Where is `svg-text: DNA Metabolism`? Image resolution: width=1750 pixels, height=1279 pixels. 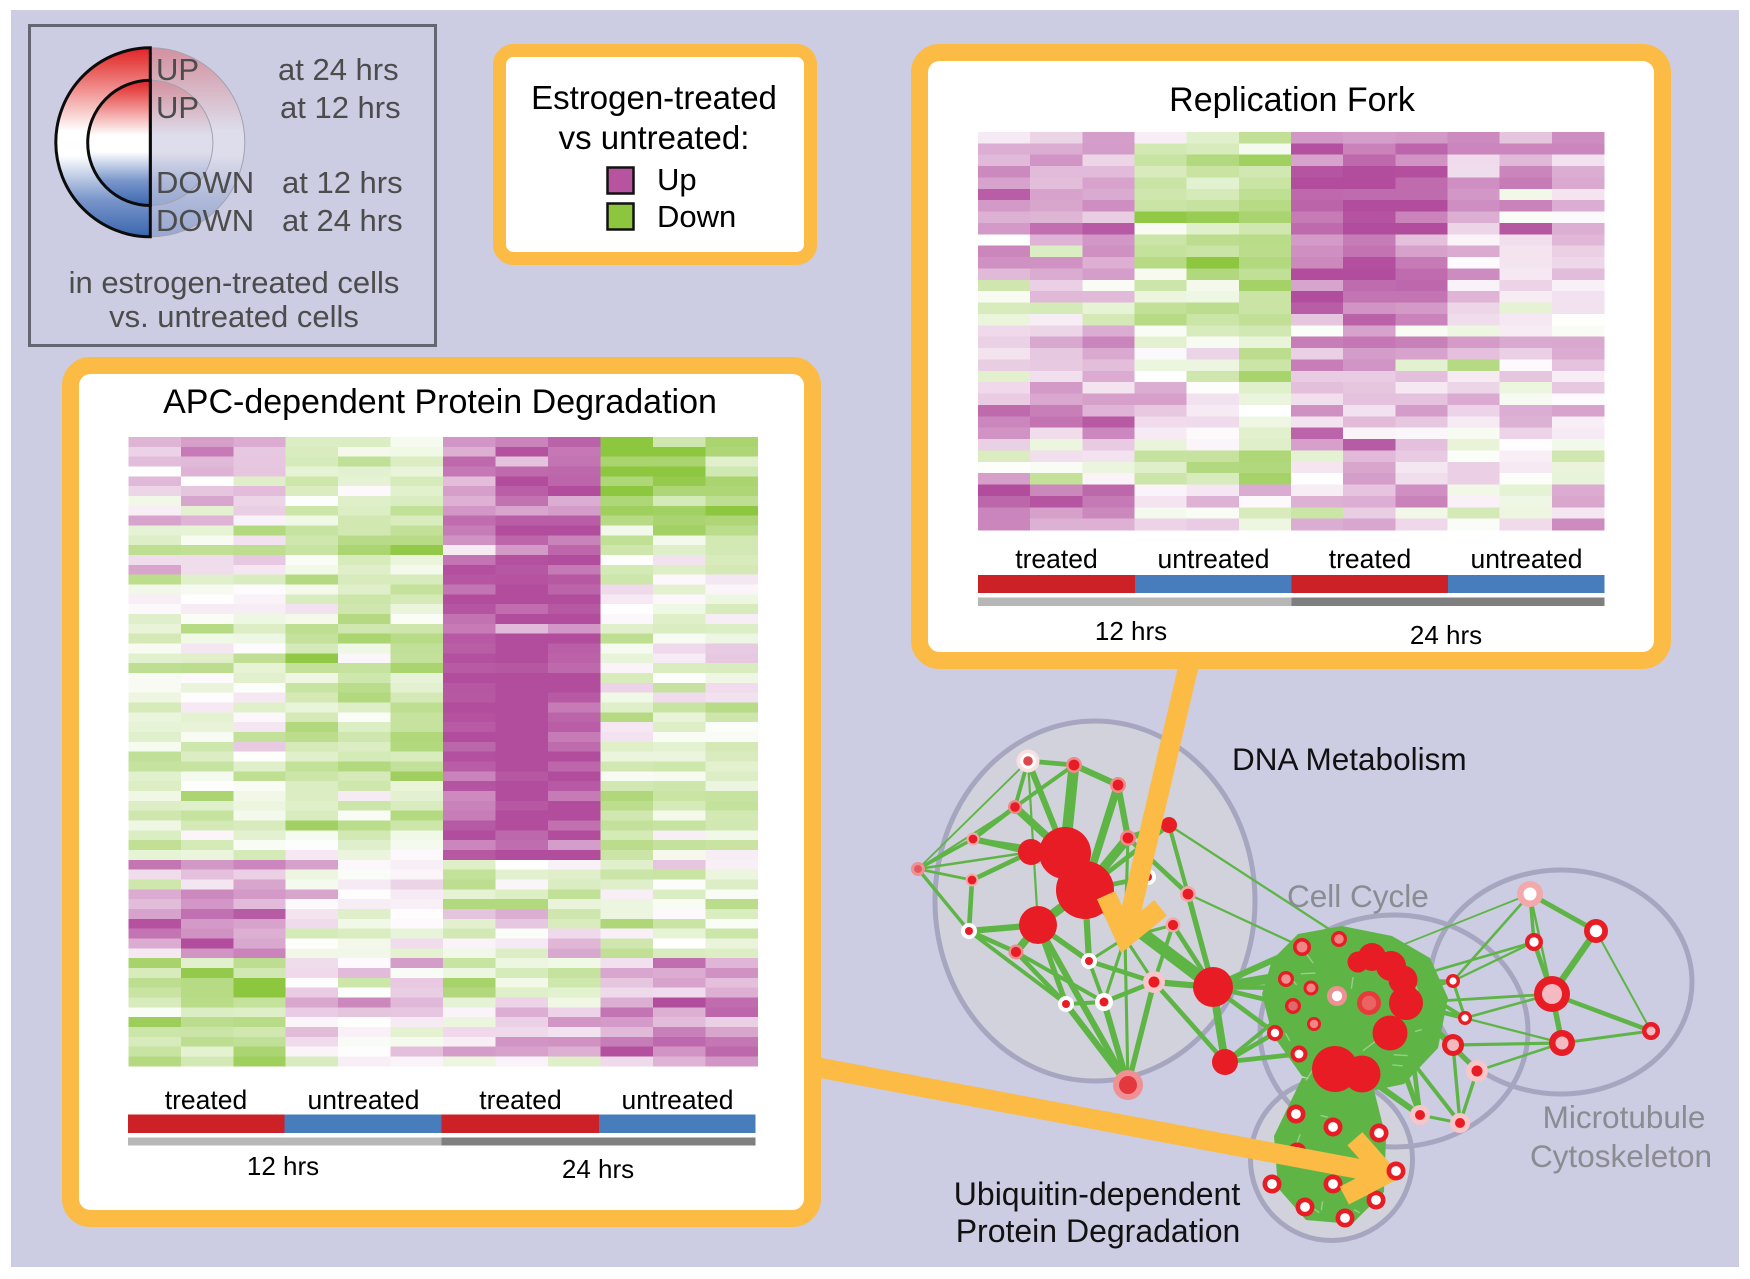
svg-text: DNA Metabolism is located at coordinates (1349, 759).